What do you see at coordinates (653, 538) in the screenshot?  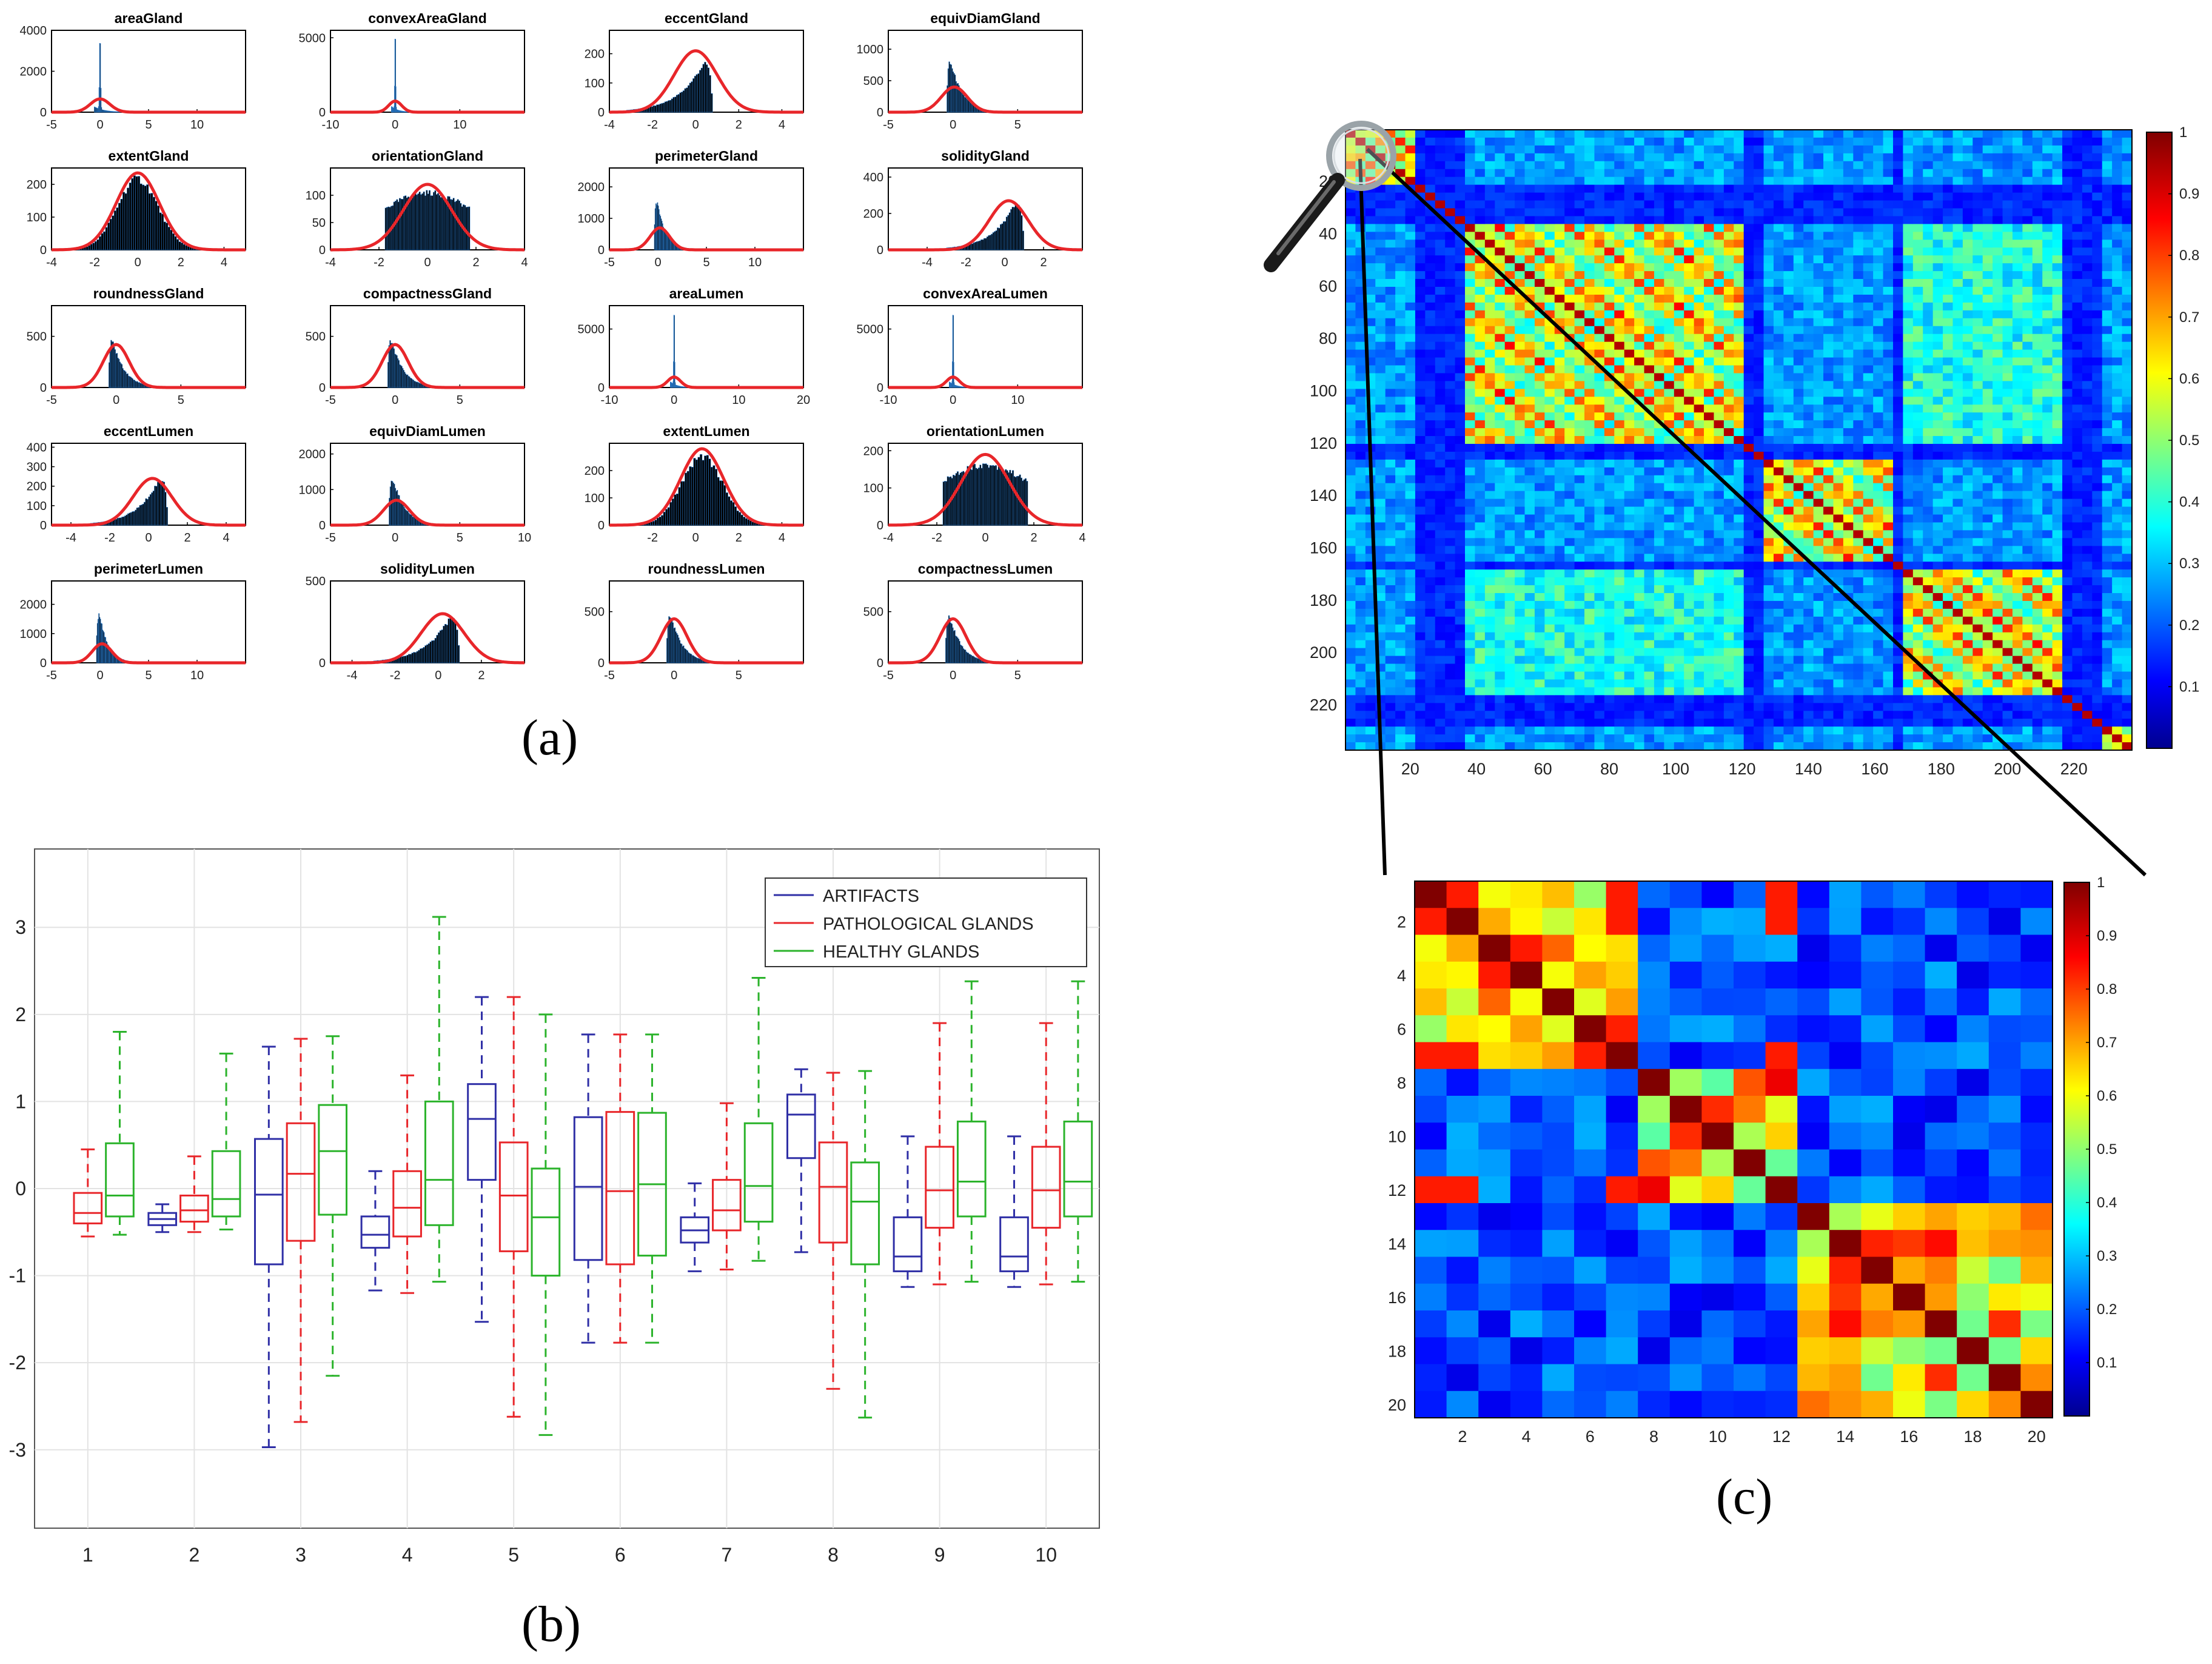 I see `histogram-x-tick-label: -2` at bounding box center [653, 538].